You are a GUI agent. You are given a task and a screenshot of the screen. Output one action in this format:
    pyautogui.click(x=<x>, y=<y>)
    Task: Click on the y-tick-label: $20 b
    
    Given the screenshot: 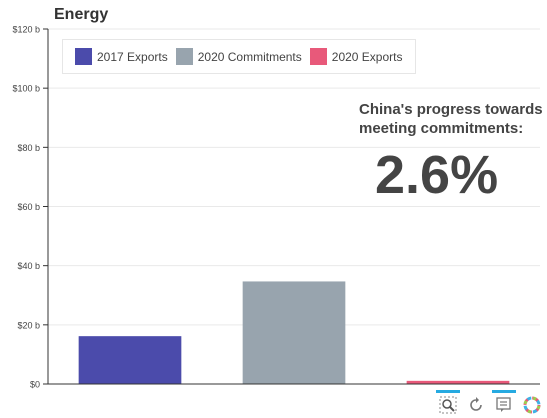 What is the action you would take?
    pyautogui.click(x=28, y=325)
    